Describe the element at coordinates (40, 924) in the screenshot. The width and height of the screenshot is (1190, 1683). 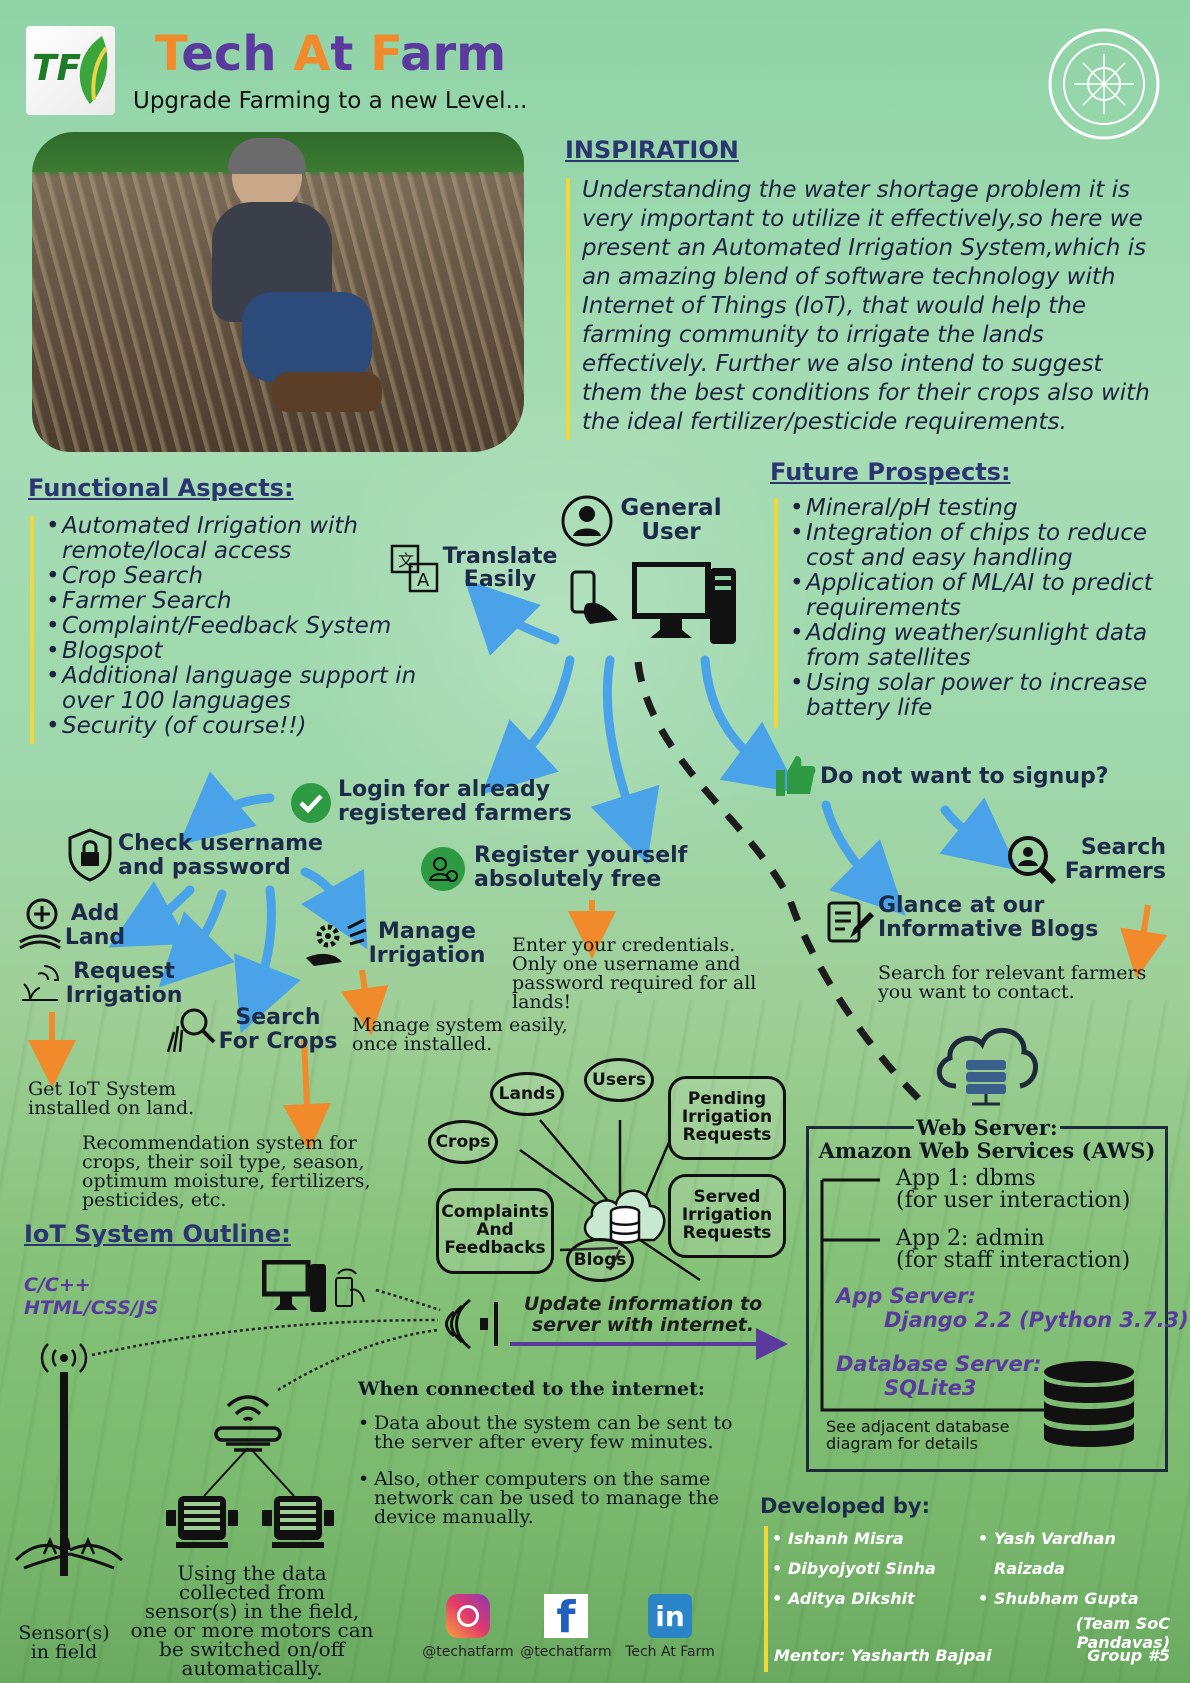
I see `add-land-icon` at that location.